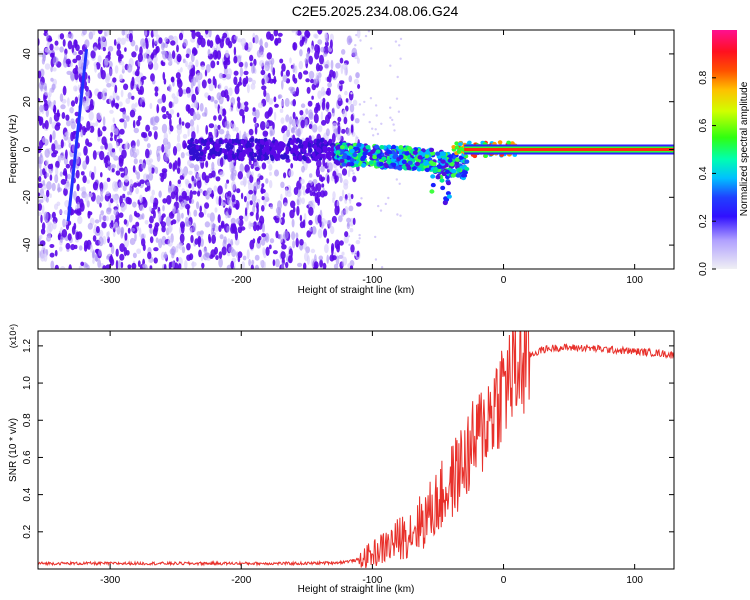 The height and width of the screenshot is (600, 750). I want to click on spectrogram-x-tick-label: -100, so click(372, 280).